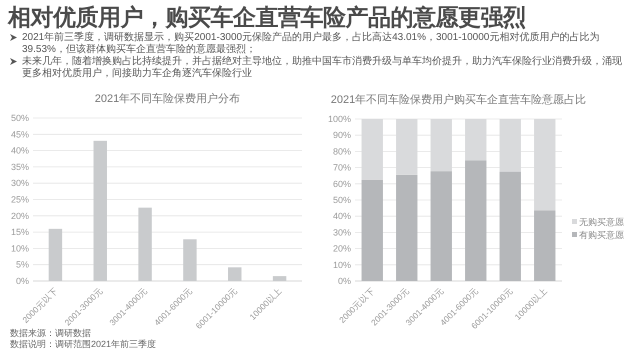 Image resolution: width=636 pixels, height=356 pixels. I want to click on source-note: 数据来源：调研数据, so click(50, 333).